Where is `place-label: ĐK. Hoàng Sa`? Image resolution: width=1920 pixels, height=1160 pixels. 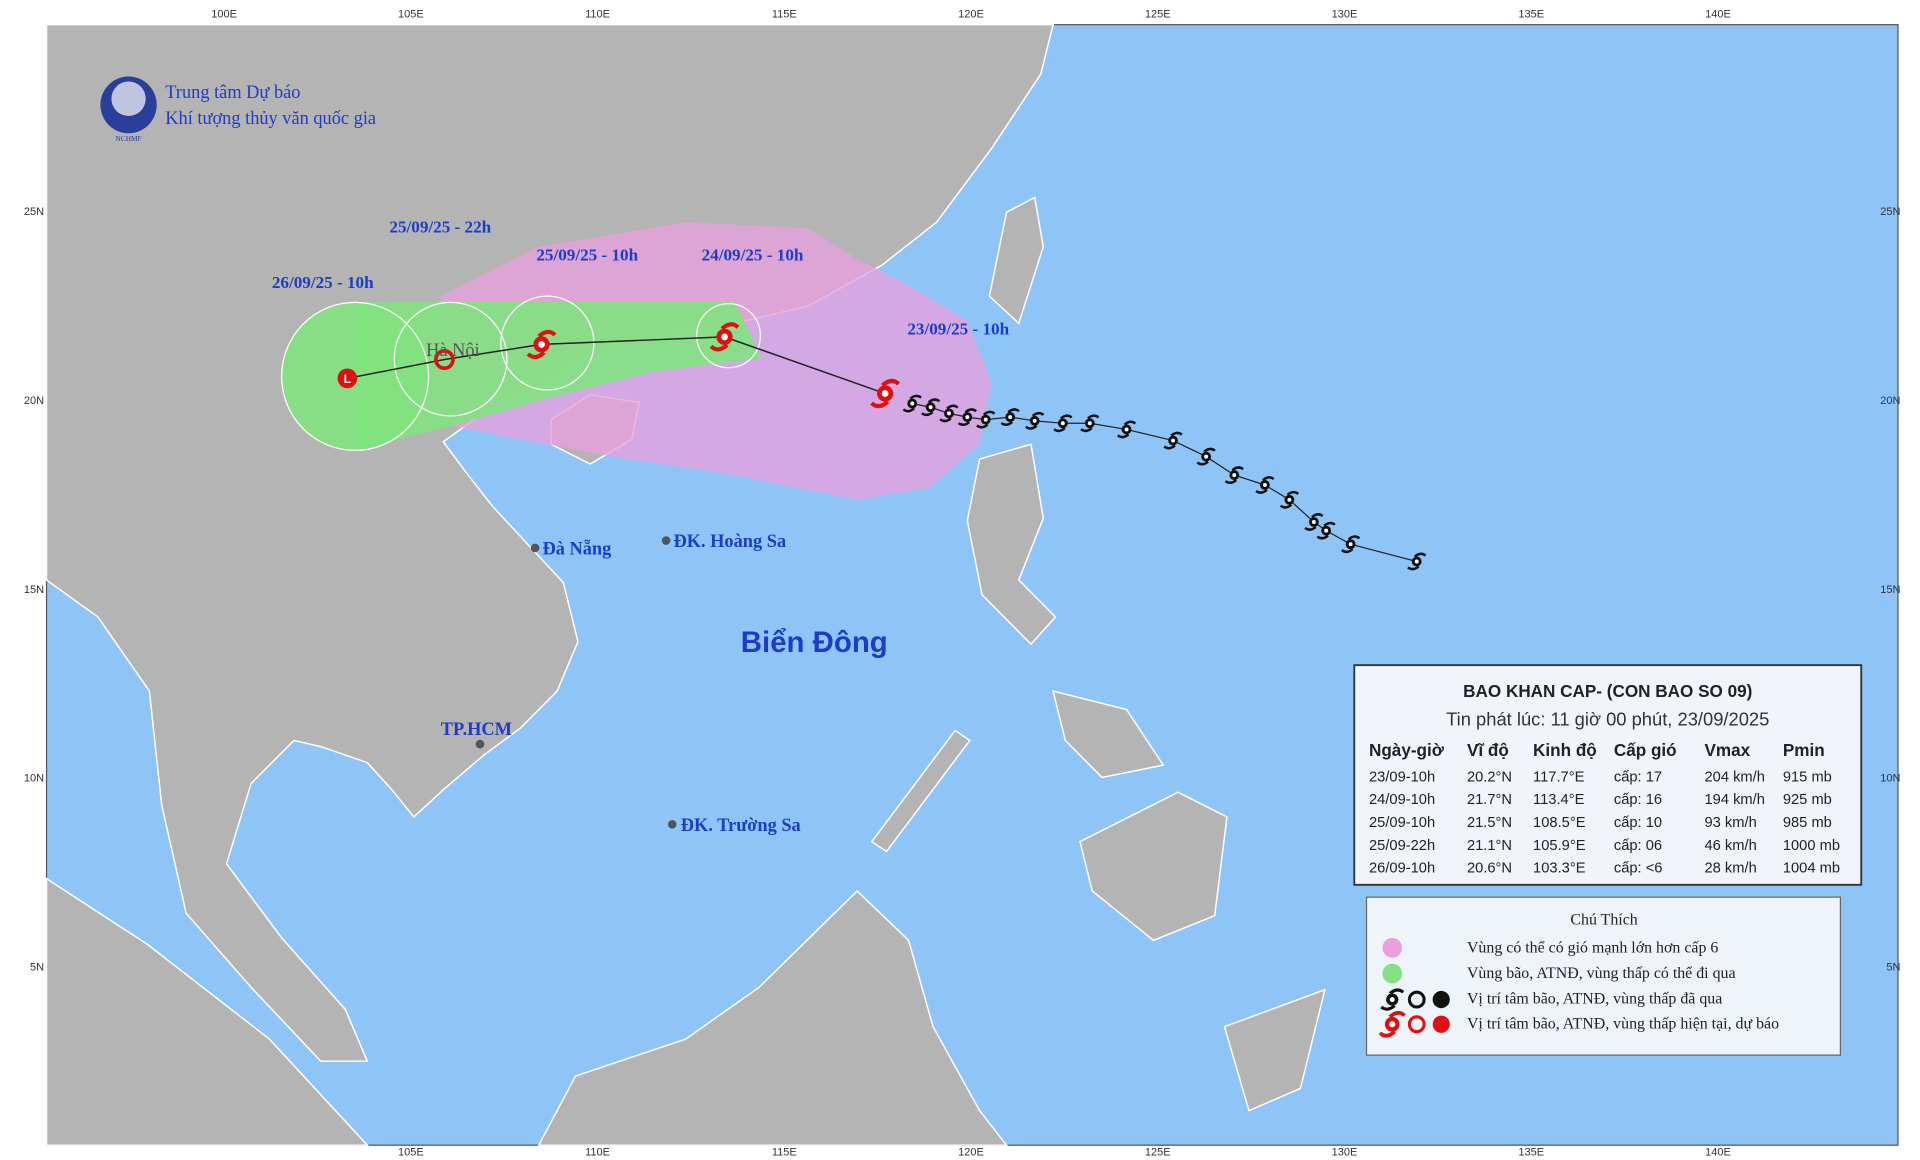
place-label: ĐK. Hoàng Sa is located at coordinates (729, 541).